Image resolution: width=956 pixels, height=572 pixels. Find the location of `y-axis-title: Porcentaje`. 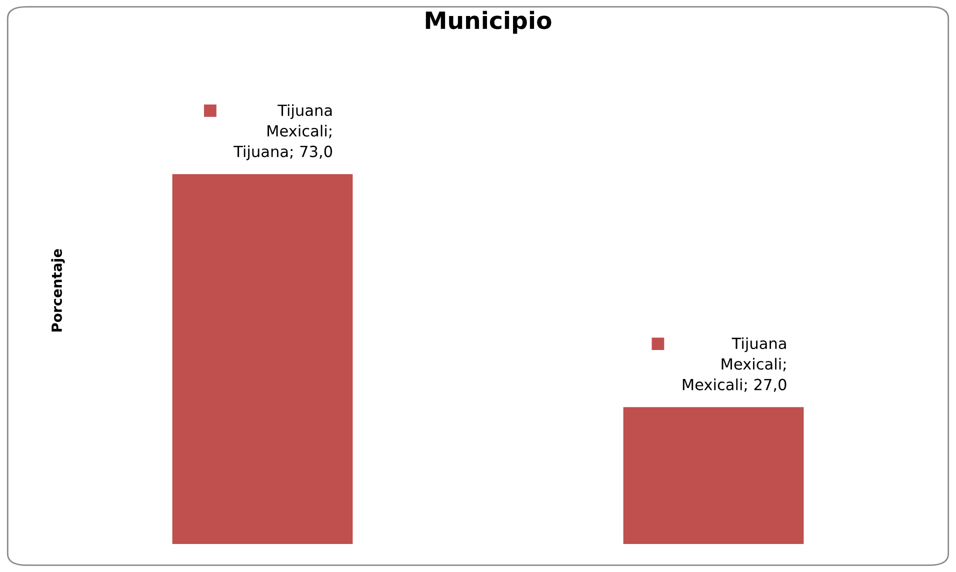

y-axis-title: Porcentaje is located at coordinates (58, 290).